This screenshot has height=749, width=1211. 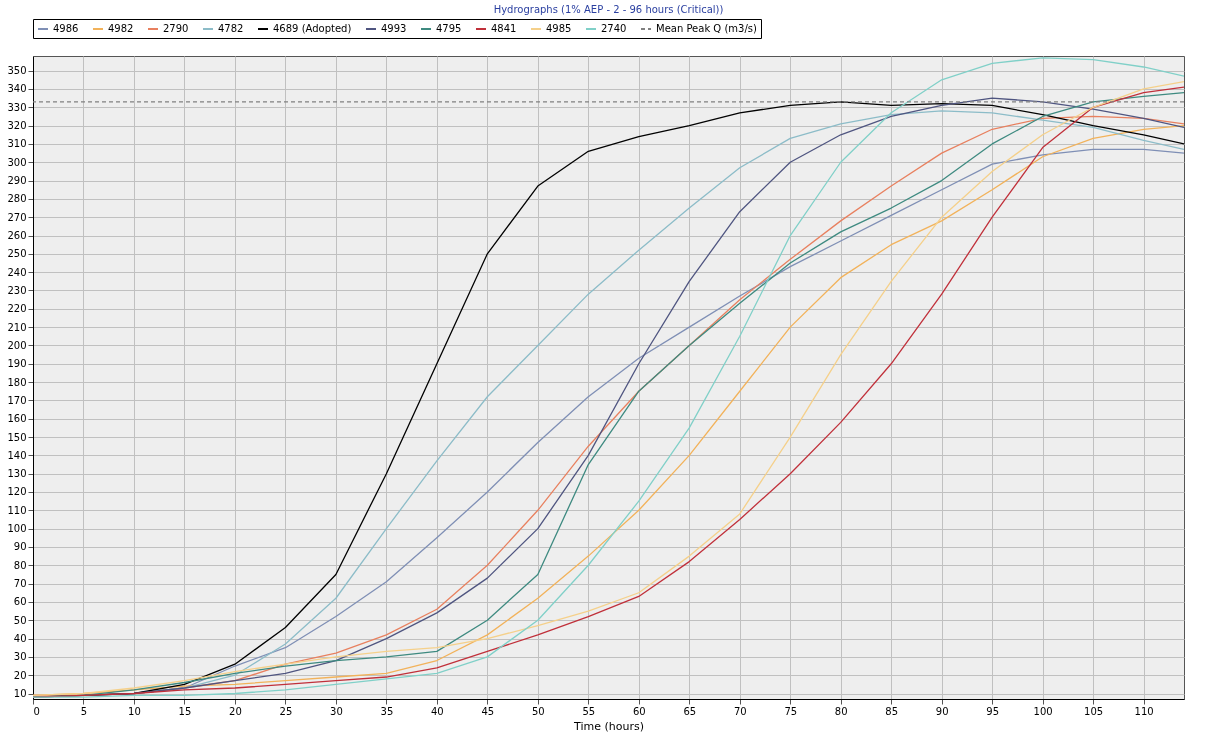 What do you see at coordinates (791, 711) in the screenshot?
I see `x-tick-label: 75` at bounding box center [791, 711].